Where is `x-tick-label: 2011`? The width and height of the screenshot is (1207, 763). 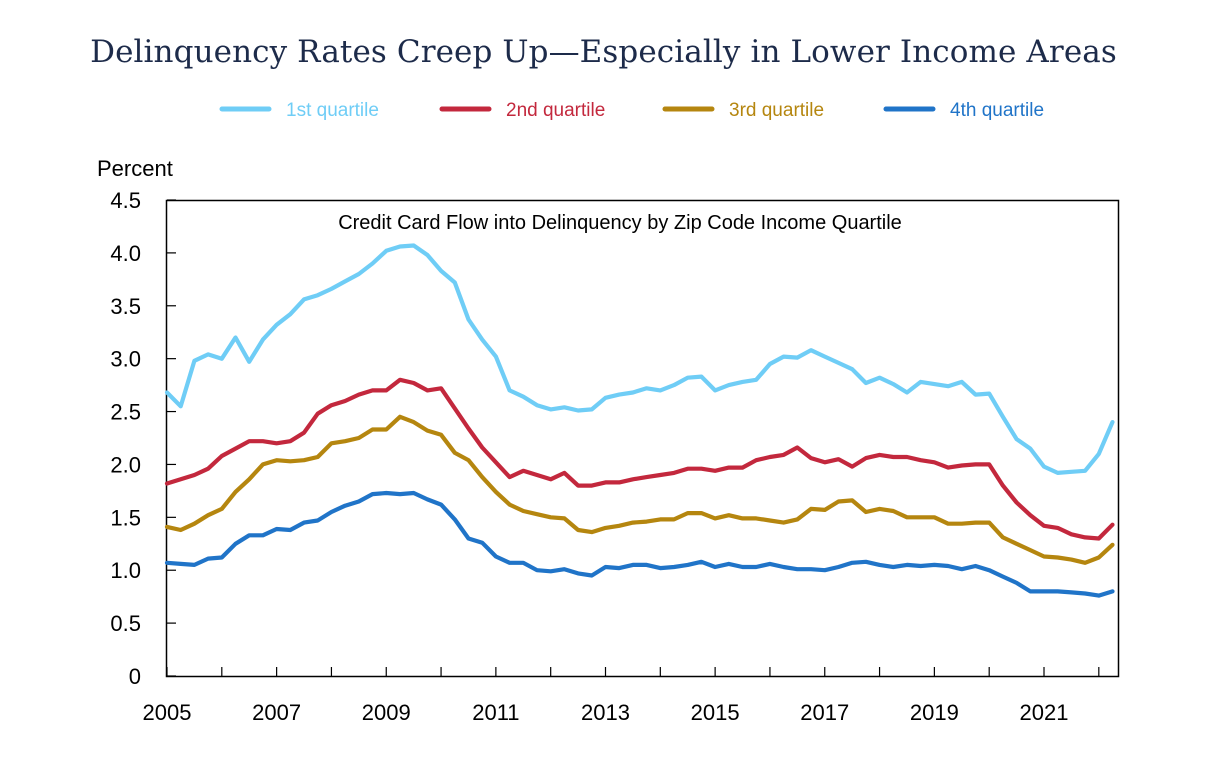
x-tick-label: 2011 is located at coordinates (495, 712).